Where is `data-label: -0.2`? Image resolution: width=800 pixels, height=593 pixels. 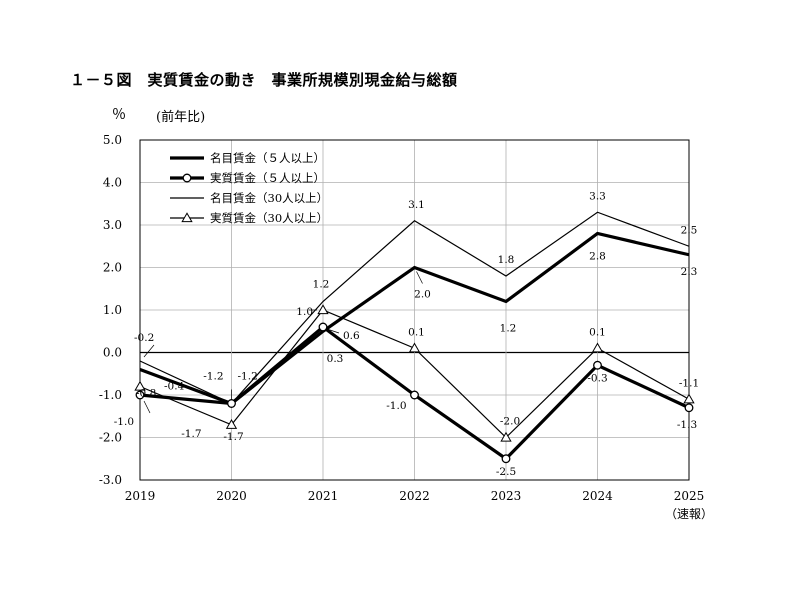
data-label: -0.2 is located at coordinates (144, 338).